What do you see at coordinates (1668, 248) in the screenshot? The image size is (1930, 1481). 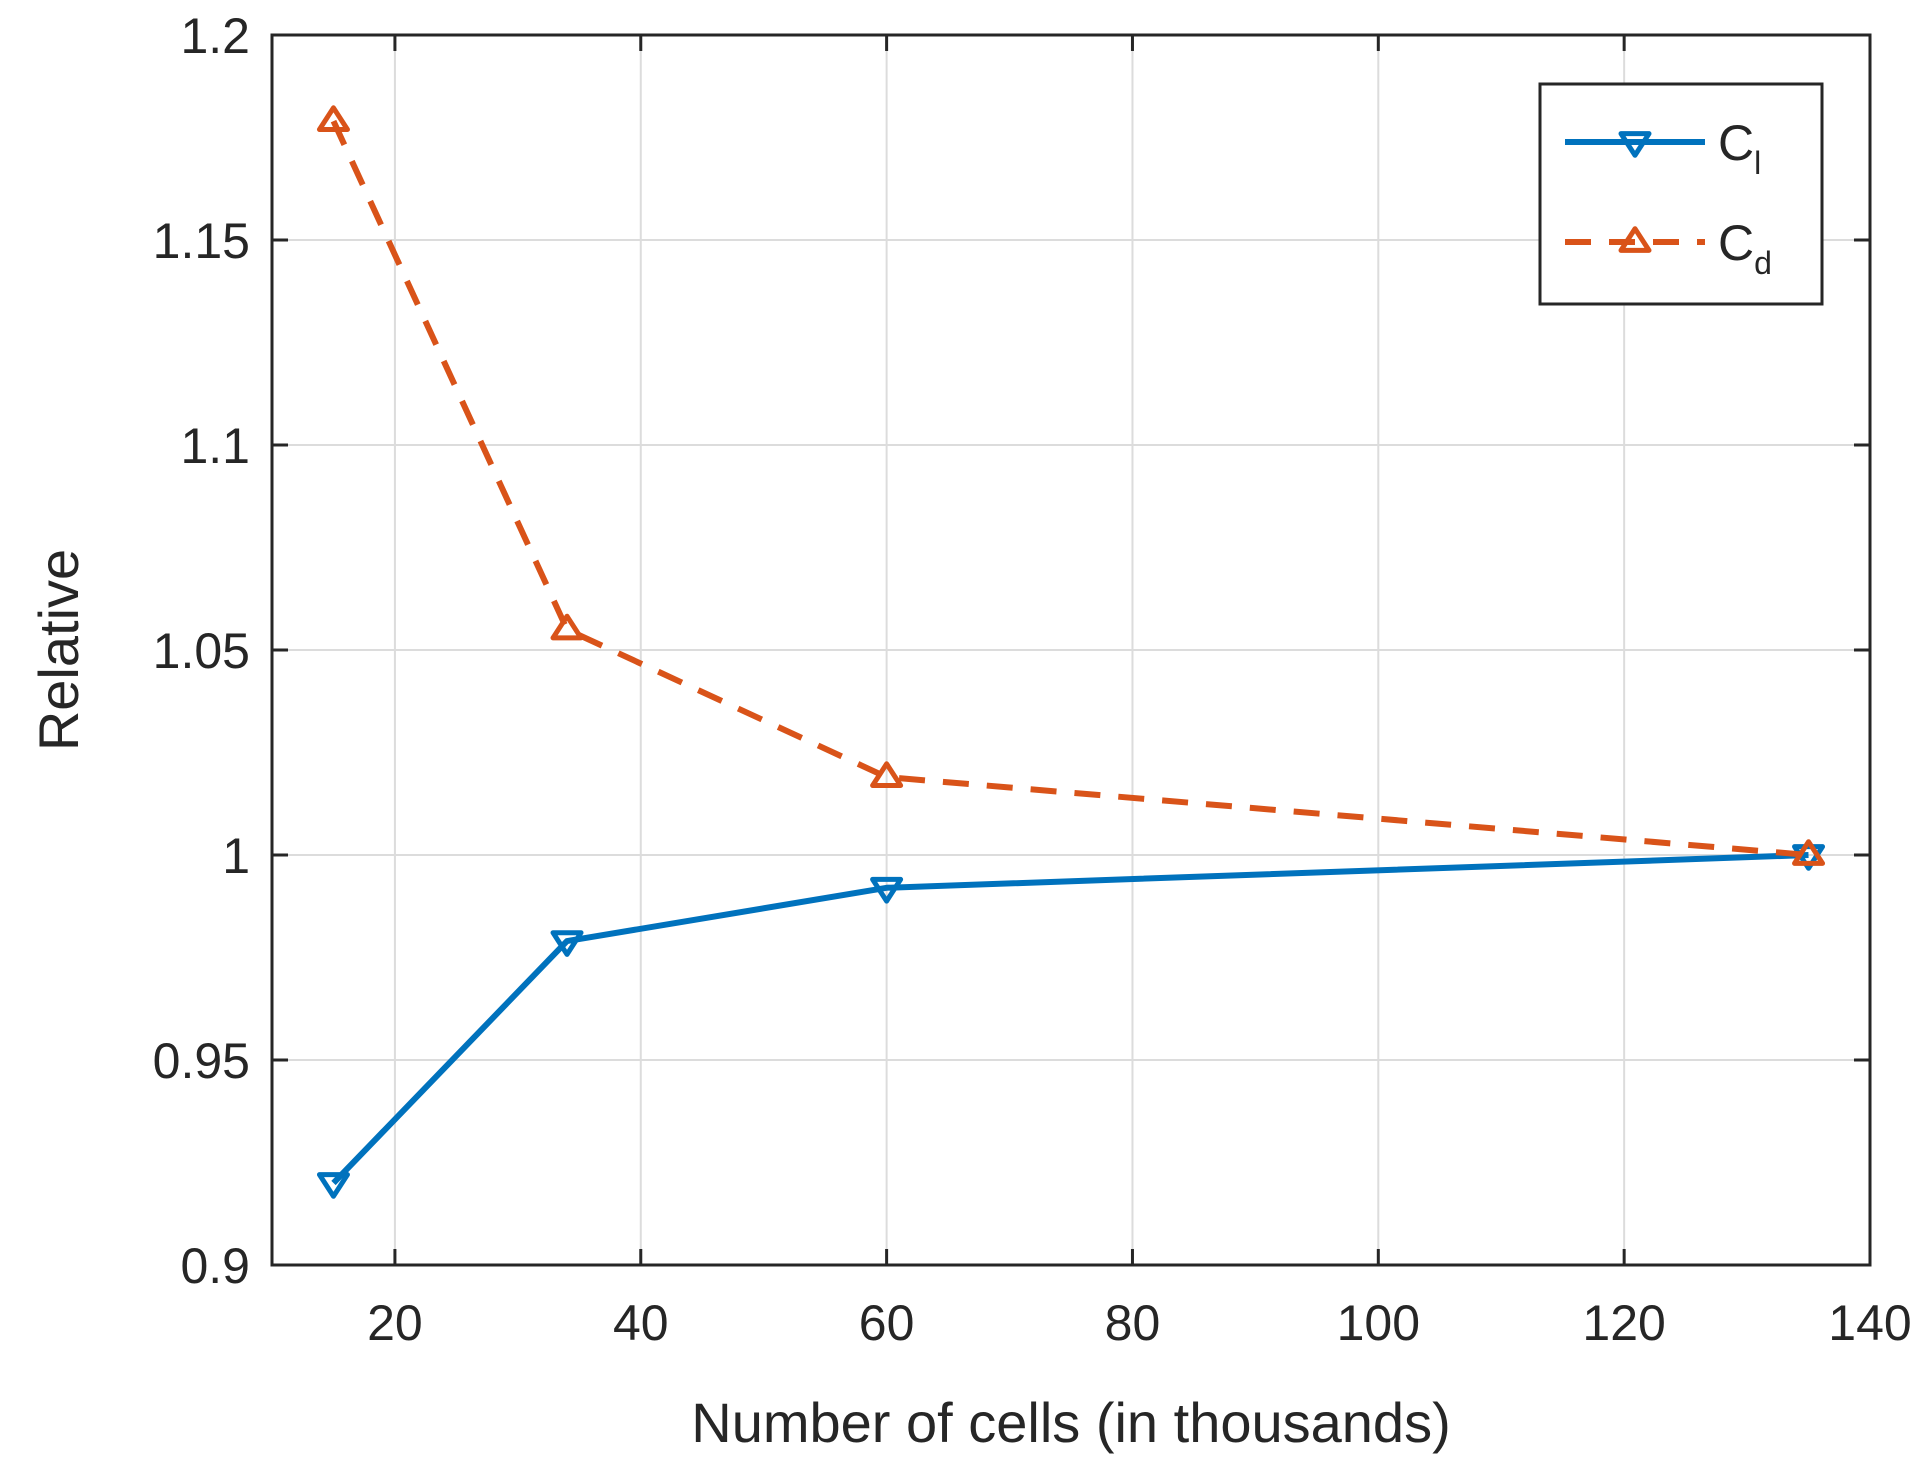 I see `legend-item-c-d: Cd` at bounding box center [1668, 248].